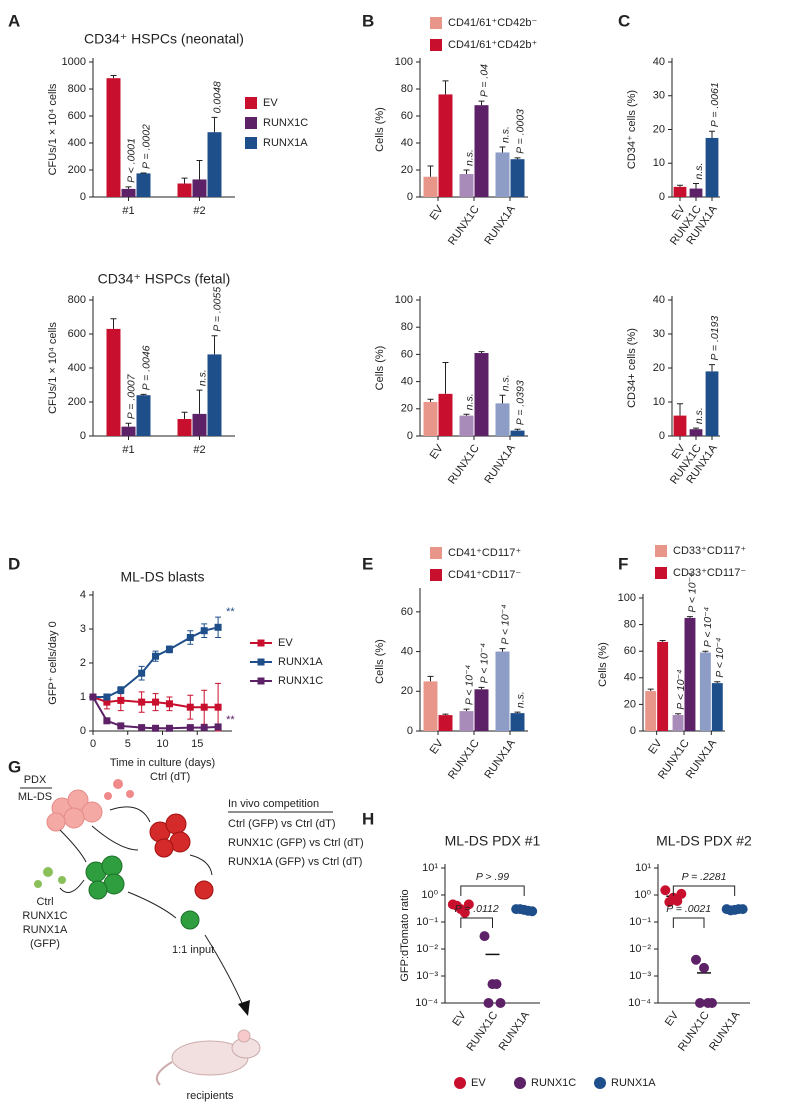  What do you see at coordinates (492, 877) in the screenshot?
I see `bracket-label: P > .99` at bounding box center [492, 877].